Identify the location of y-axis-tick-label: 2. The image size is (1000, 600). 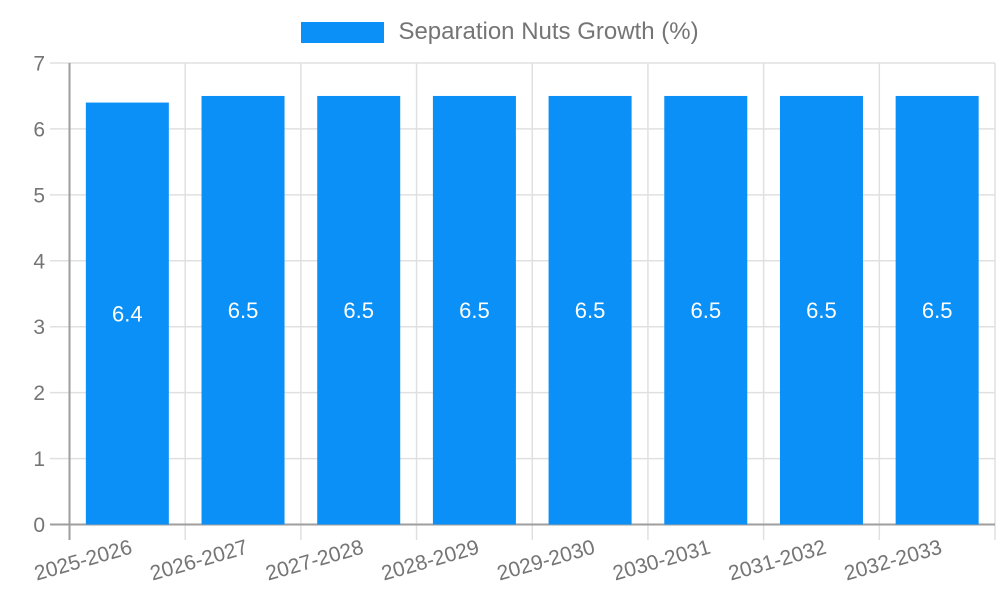
(39, 393).